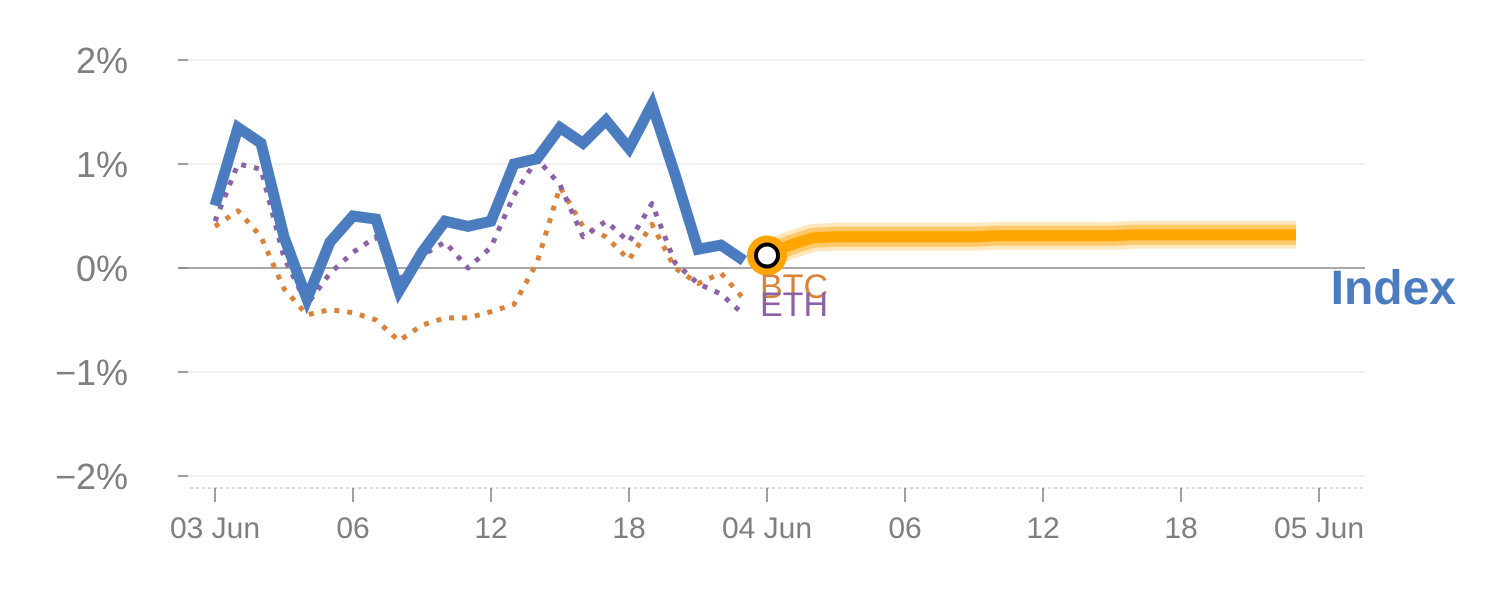  What do you see at coordinates (91, 372) in the screenshot?
I see `y-tick-label: −1%` at bounding box center [91, 372].